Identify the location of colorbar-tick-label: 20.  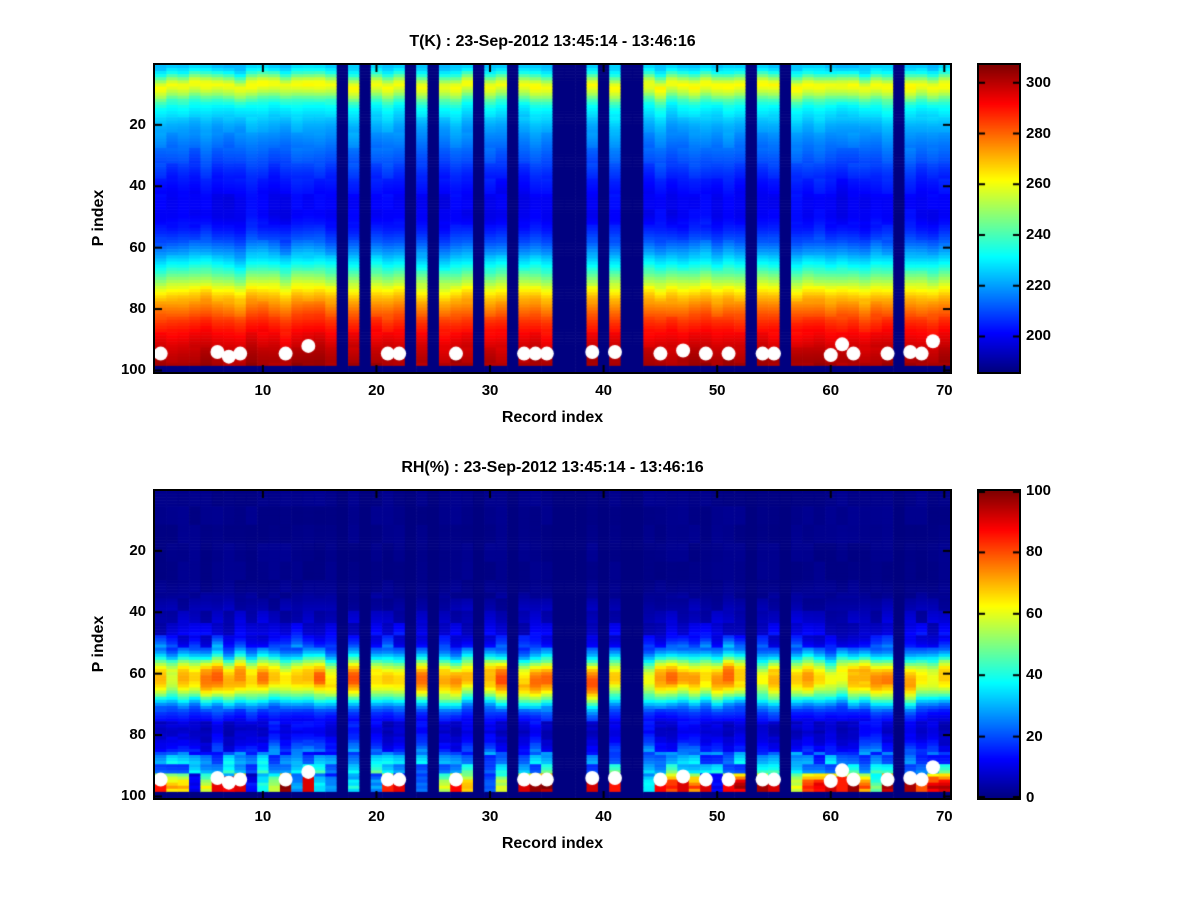
(1034, 736).